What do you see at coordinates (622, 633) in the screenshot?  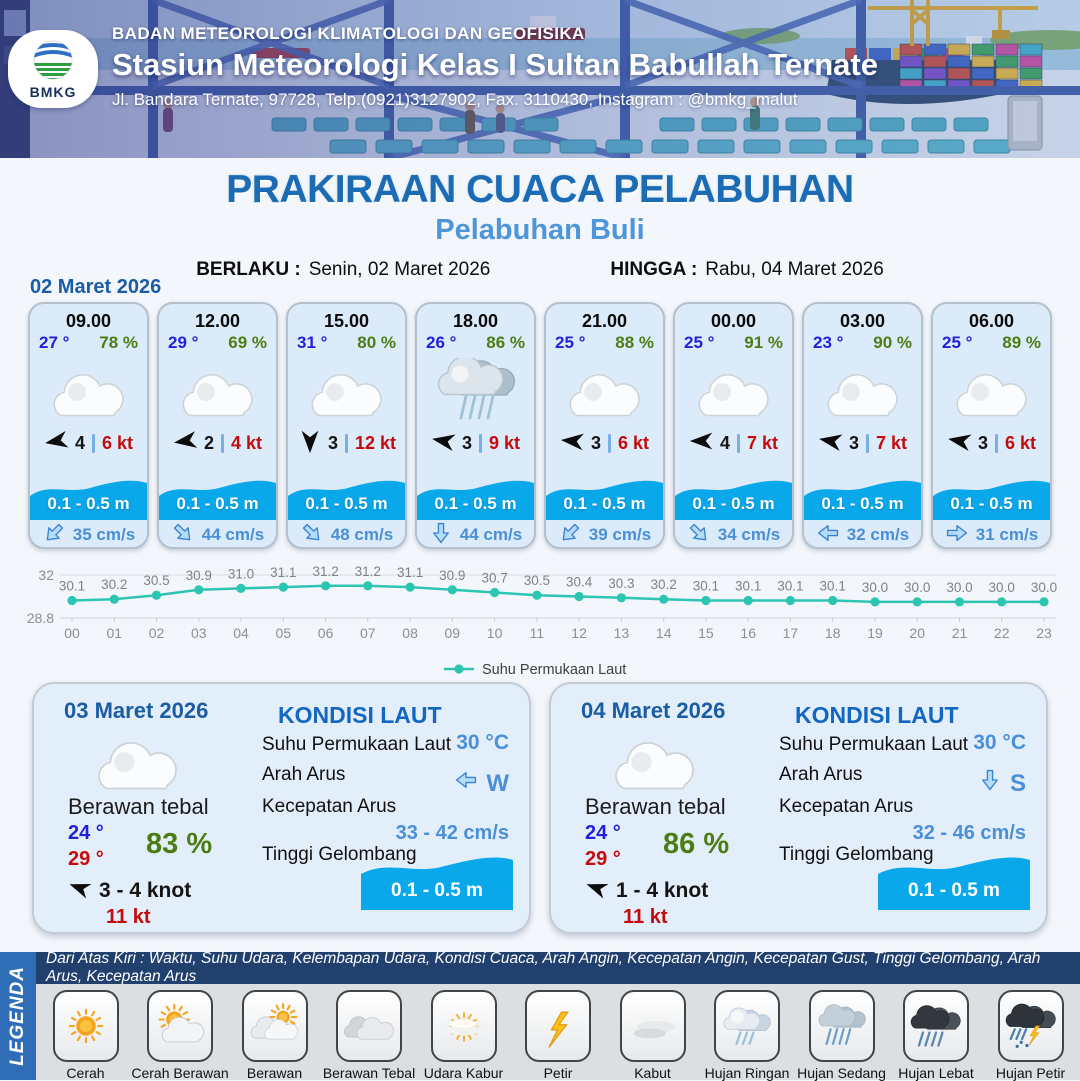 I see `svg-text: 13` at bounding box center [622, 633].